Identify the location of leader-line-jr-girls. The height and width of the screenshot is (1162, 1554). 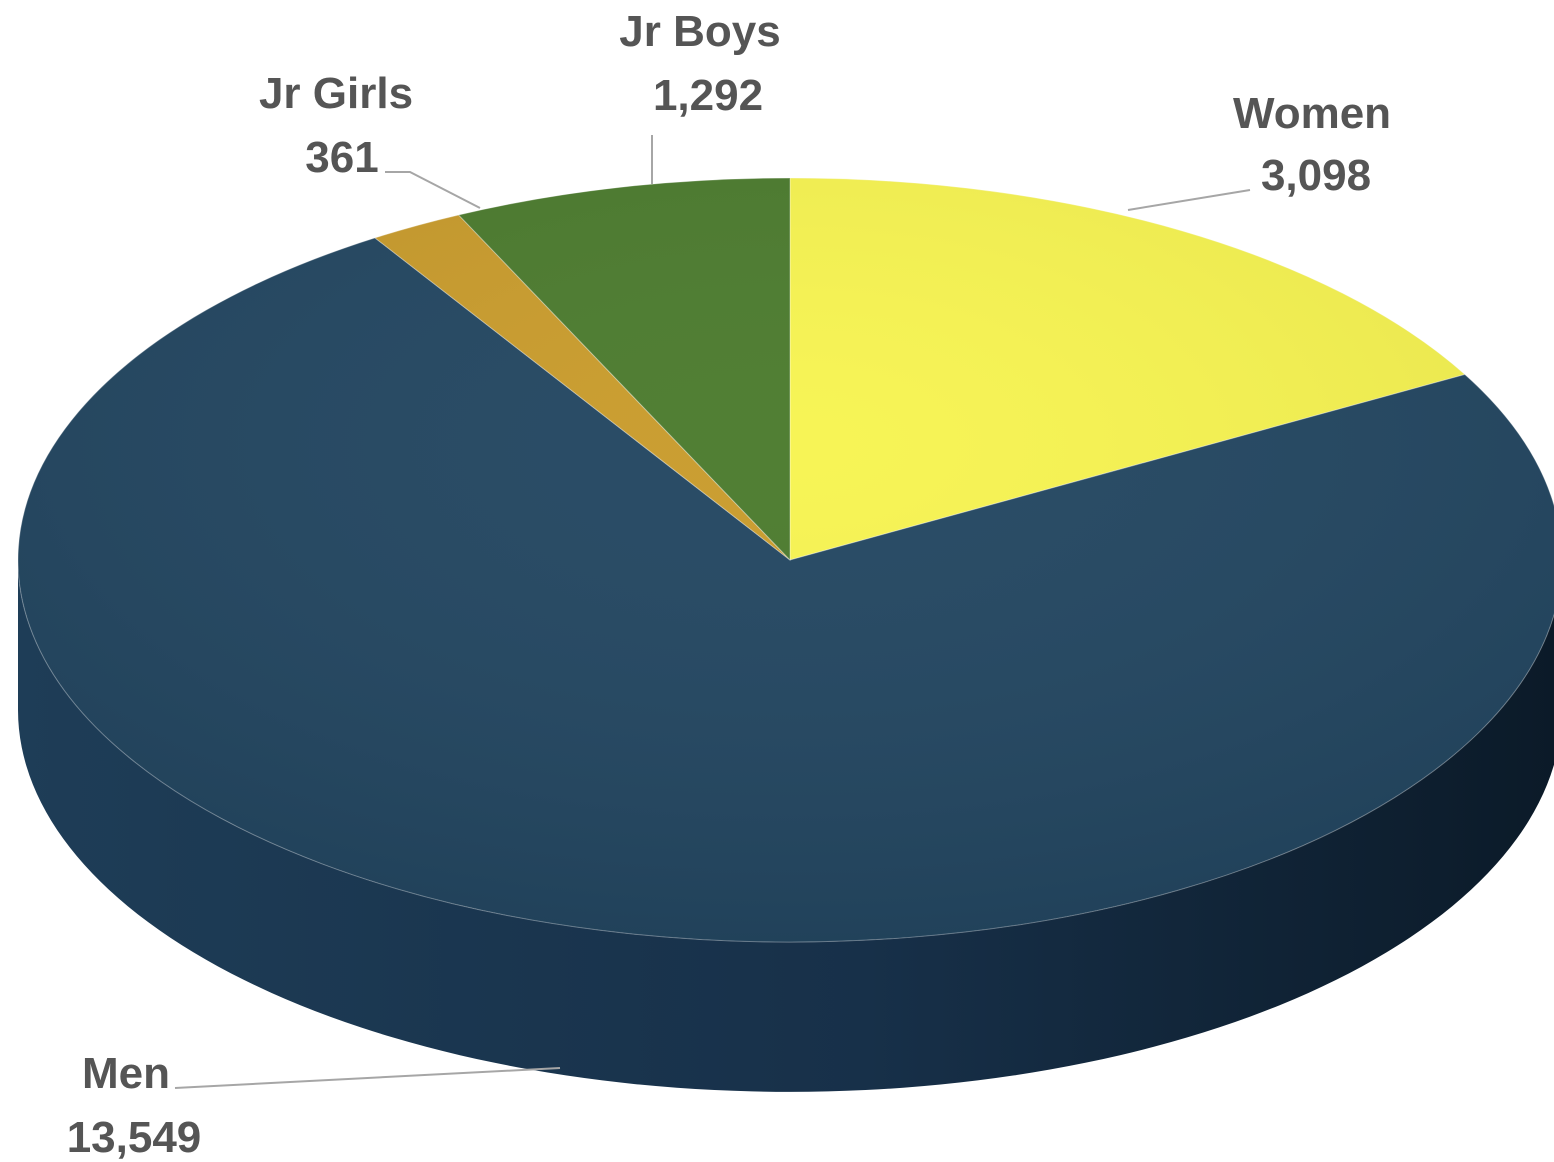
(433, 190).